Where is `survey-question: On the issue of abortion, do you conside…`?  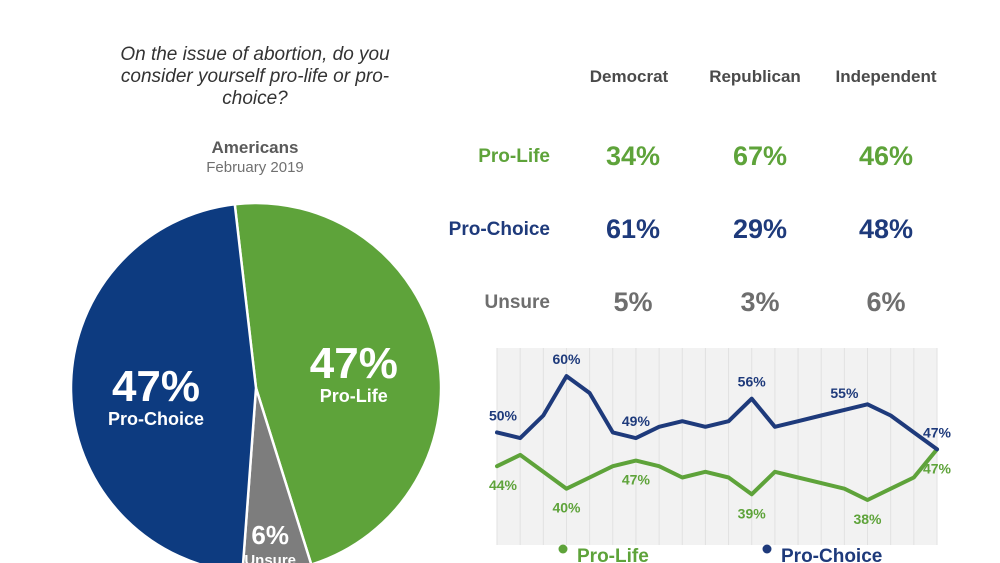
survey-question: On the issue of abortion, do you conside… is located at coordinates (255, 76).